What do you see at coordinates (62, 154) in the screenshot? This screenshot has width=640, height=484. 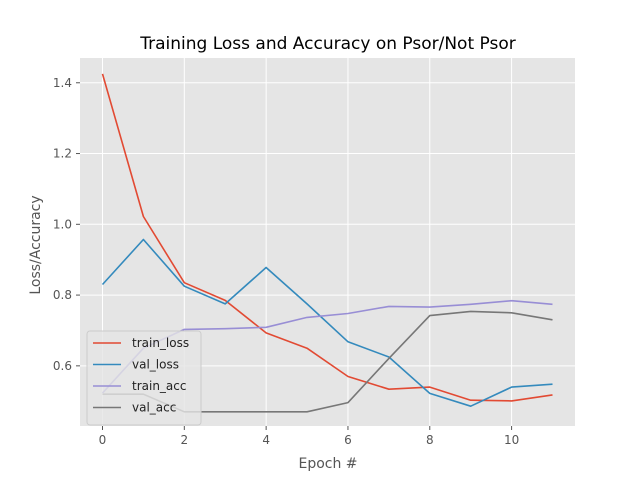 I see `y-tick-label: 1.2` at bounding box center [62, 154].